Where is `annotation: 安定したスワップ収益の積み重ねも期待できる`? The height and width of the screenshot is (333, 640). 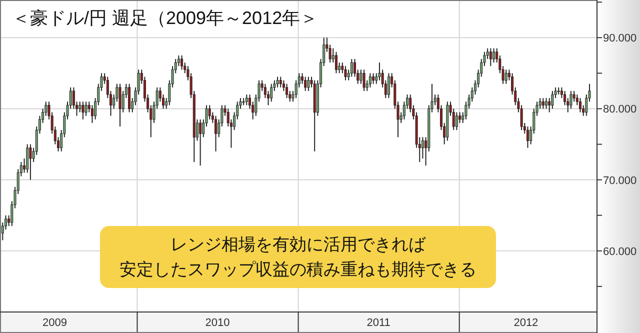
annotation: 安定したスワップ収益の積み重ねも期待できる is located at coordinates (298, 269).